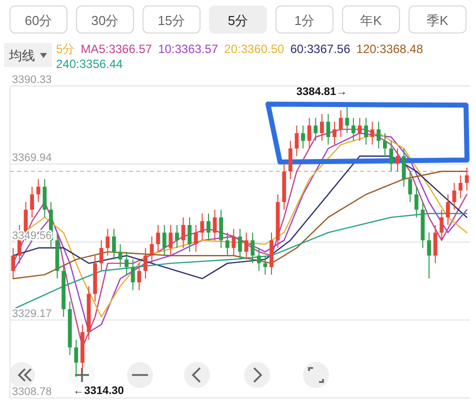 The height and width of the screenshot is (400, 476). What do you see at coordinates (188, 49) in the screenshot?
I see `text: 10:3363.57` at bounding box center [188, 49].